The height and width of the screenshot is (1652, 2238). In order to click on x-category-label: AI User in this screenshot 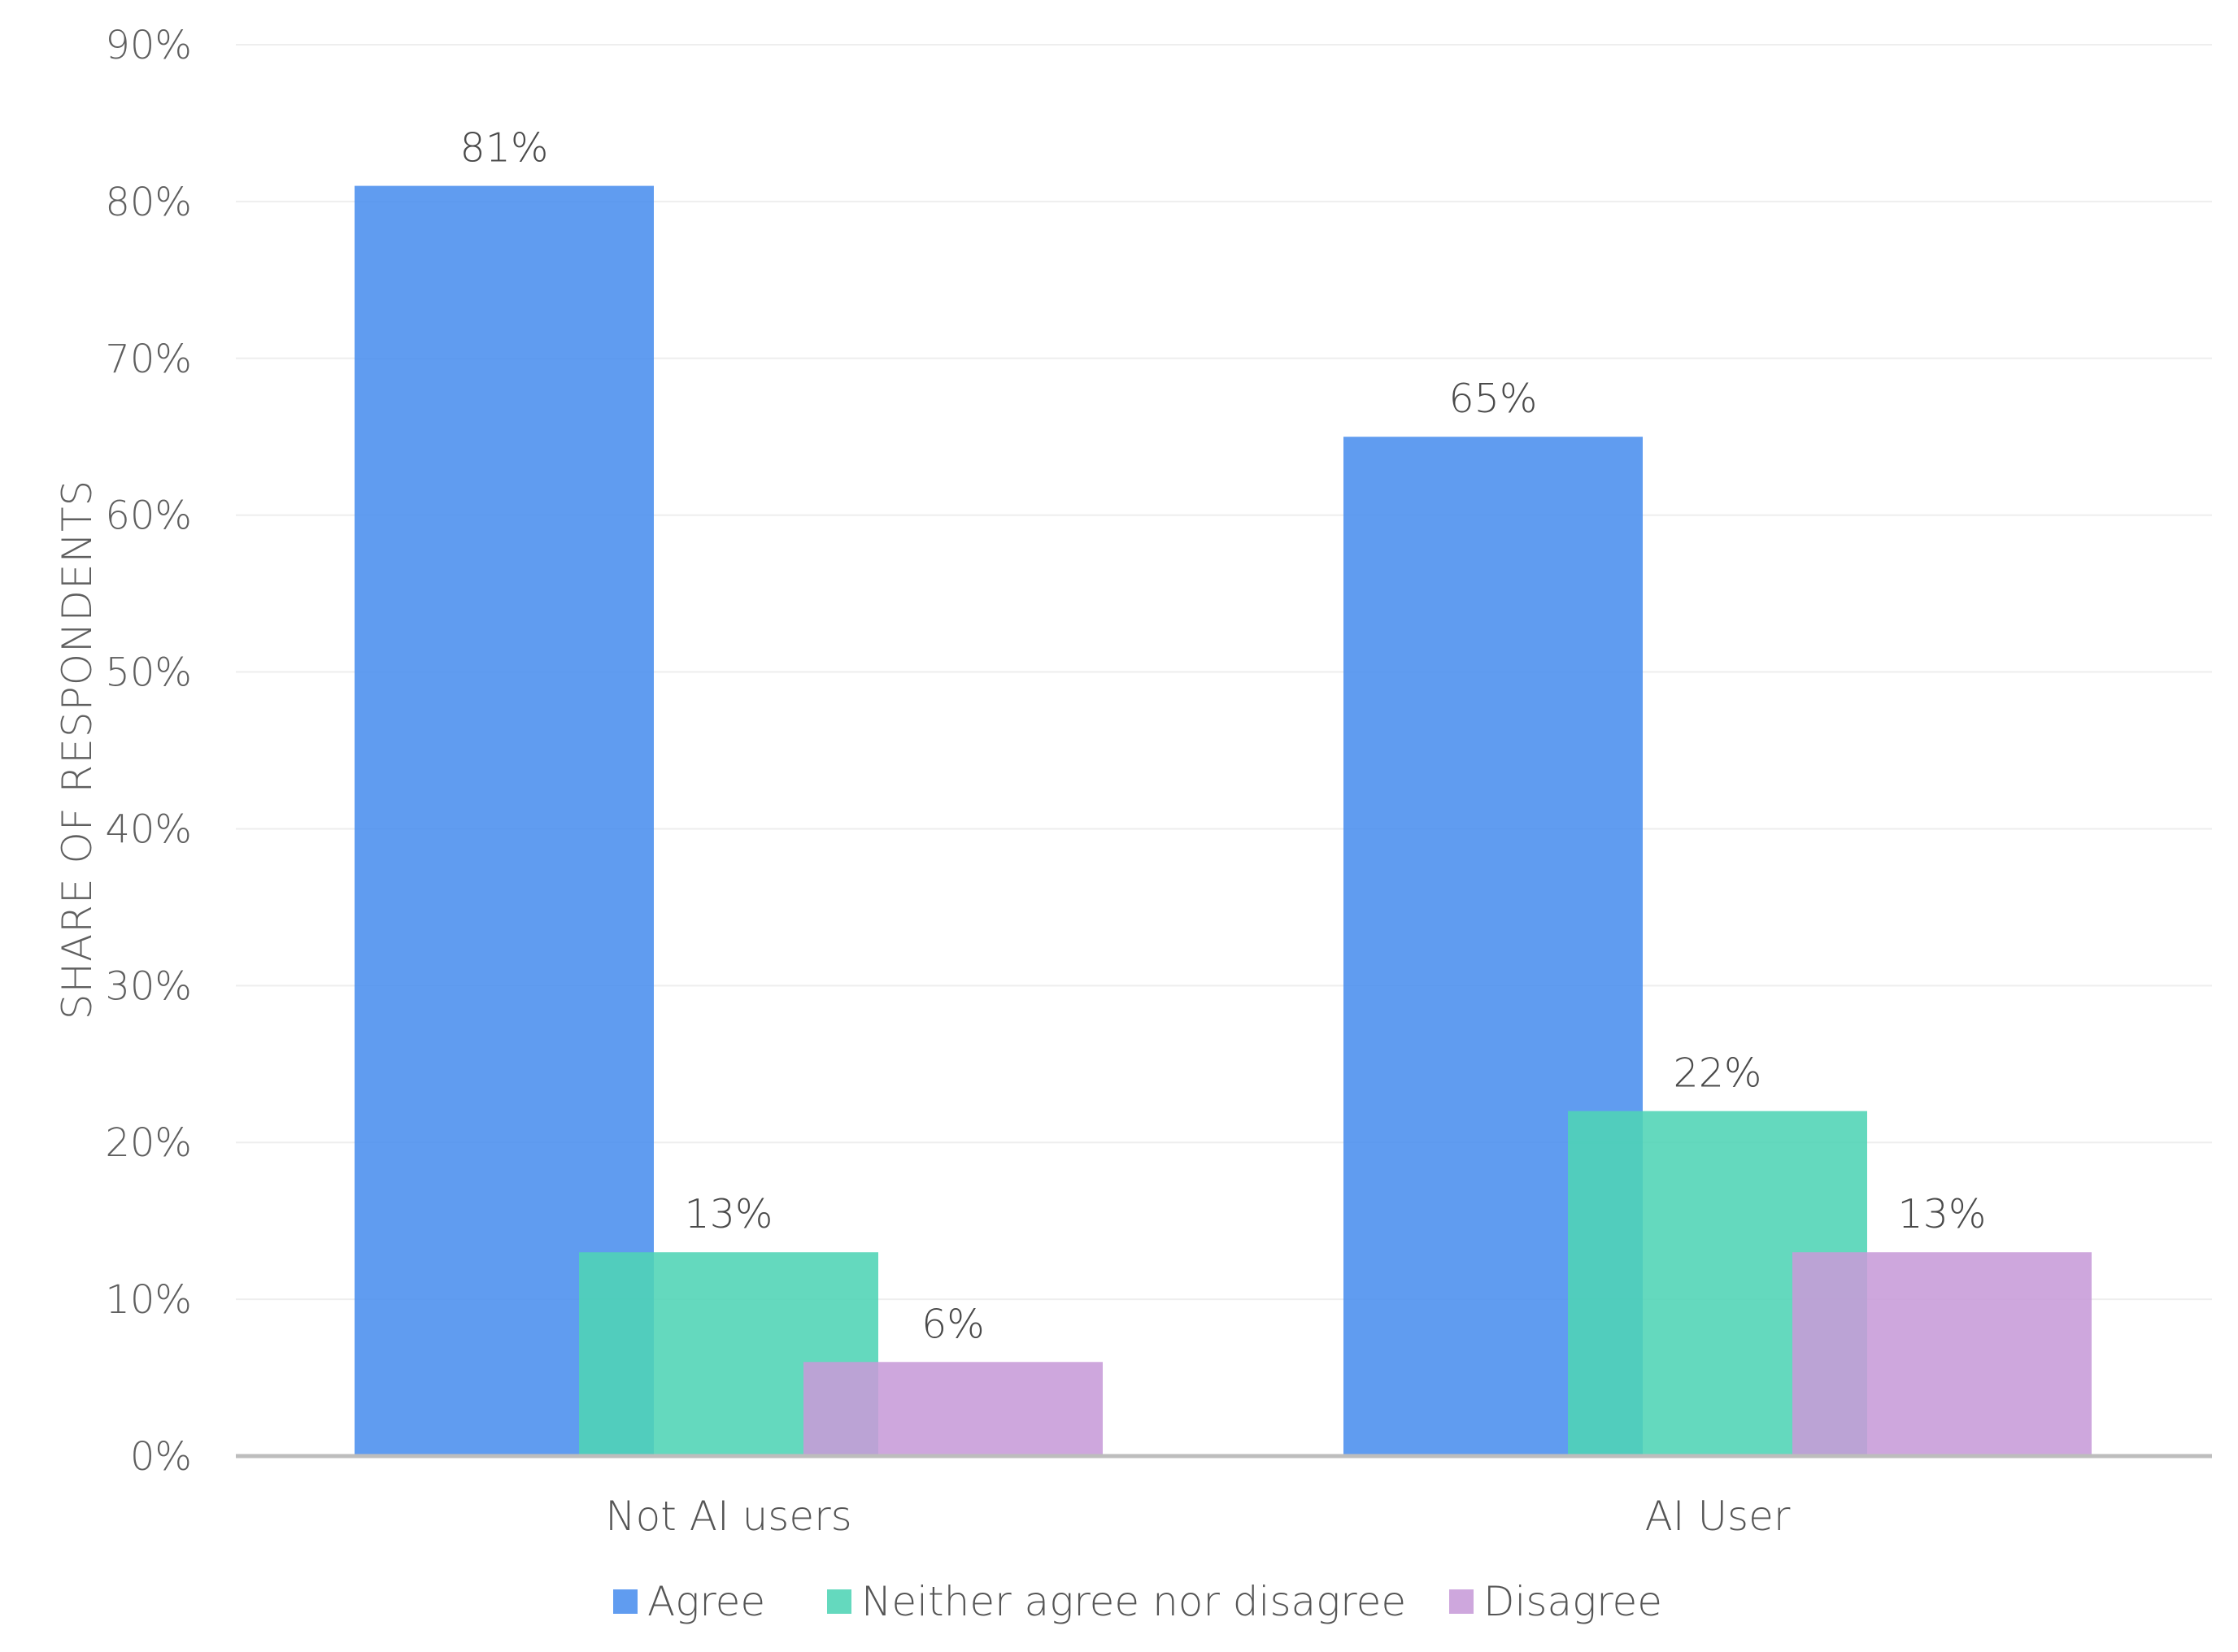, I will do `click(1718, 1516)`.